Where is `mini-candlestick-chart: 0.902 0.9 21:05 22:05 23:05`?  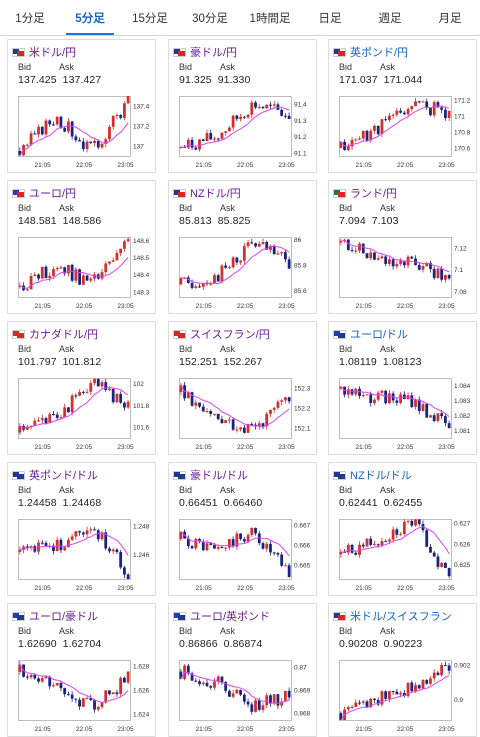
mini-candlestick-chart: 0.902 0.9 21:05 22:05 23:05 is located at coordinates (407, 695).